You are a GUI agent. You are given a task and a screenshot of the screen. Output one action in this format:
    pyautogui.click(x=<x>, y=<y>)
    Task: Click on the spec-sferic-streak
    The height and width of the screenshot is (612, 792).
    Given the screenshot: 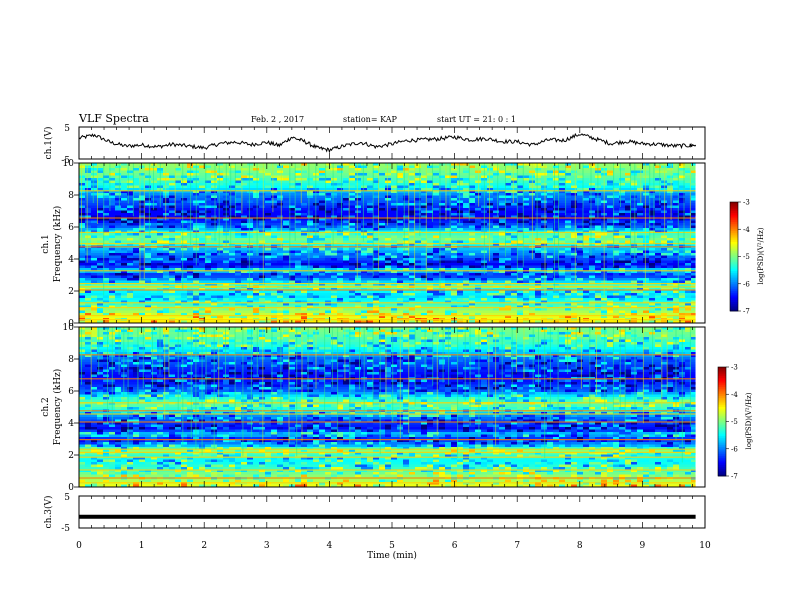 What is the action you would take?
    pyautogui.click(x=128, y=183)
    